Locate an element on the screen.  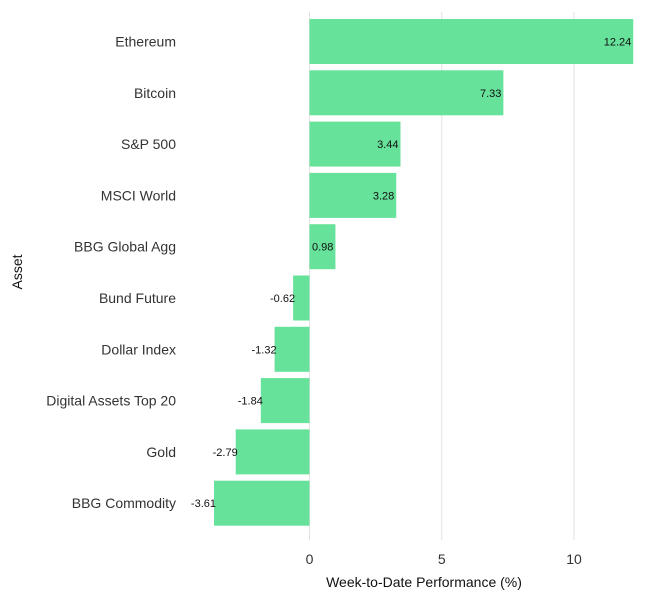
bar-bund-future is located at coordinates (301, 298).